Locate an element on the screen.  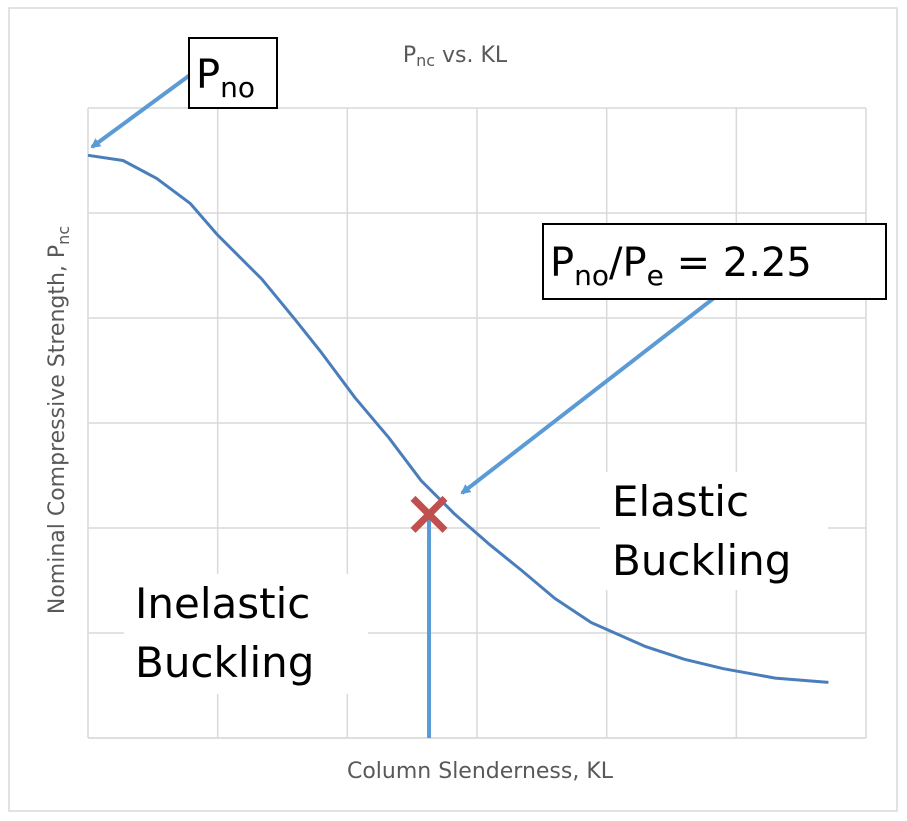
ratio-arrow is located at coordinates (588, 395).